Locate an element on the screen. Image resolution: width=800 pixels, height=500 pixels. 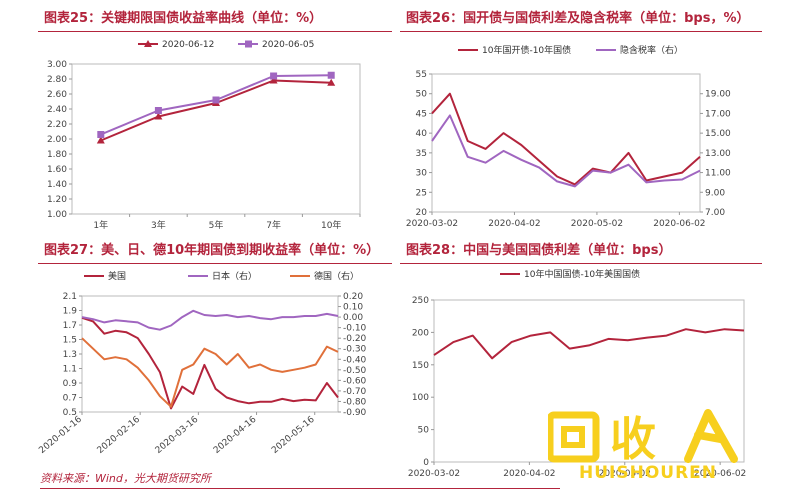
x-tick-label: 2020-01-16 is located at coordinates (61, 434).